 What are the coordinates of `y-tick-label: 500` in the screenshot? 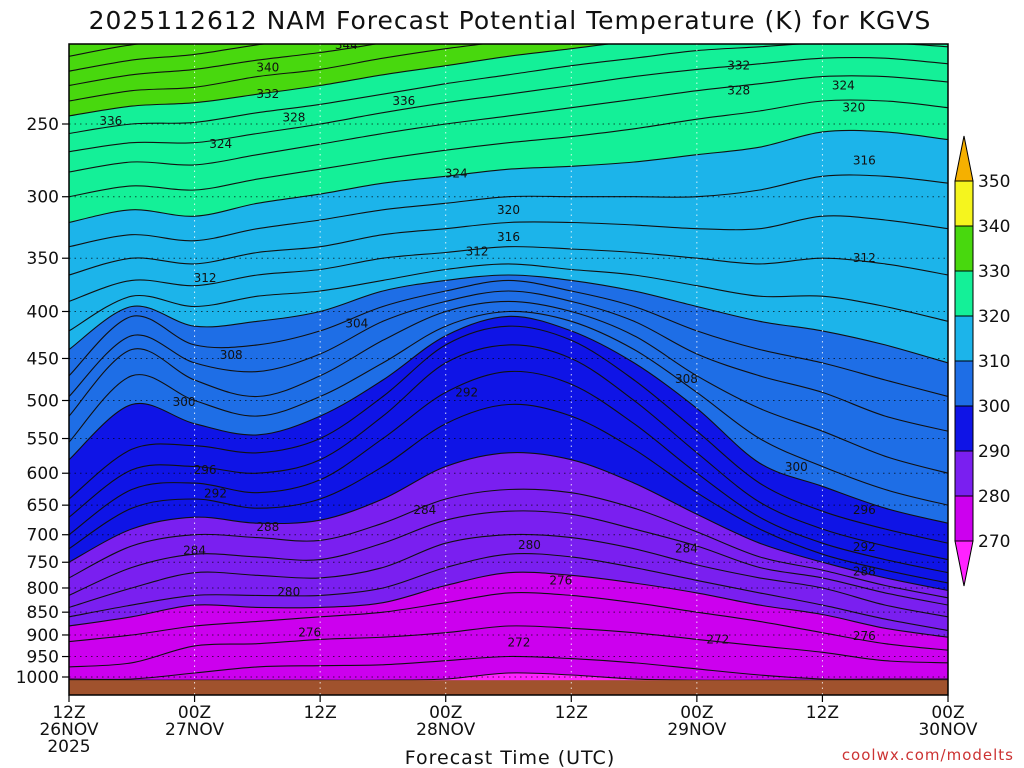 It's located at (43, 402).